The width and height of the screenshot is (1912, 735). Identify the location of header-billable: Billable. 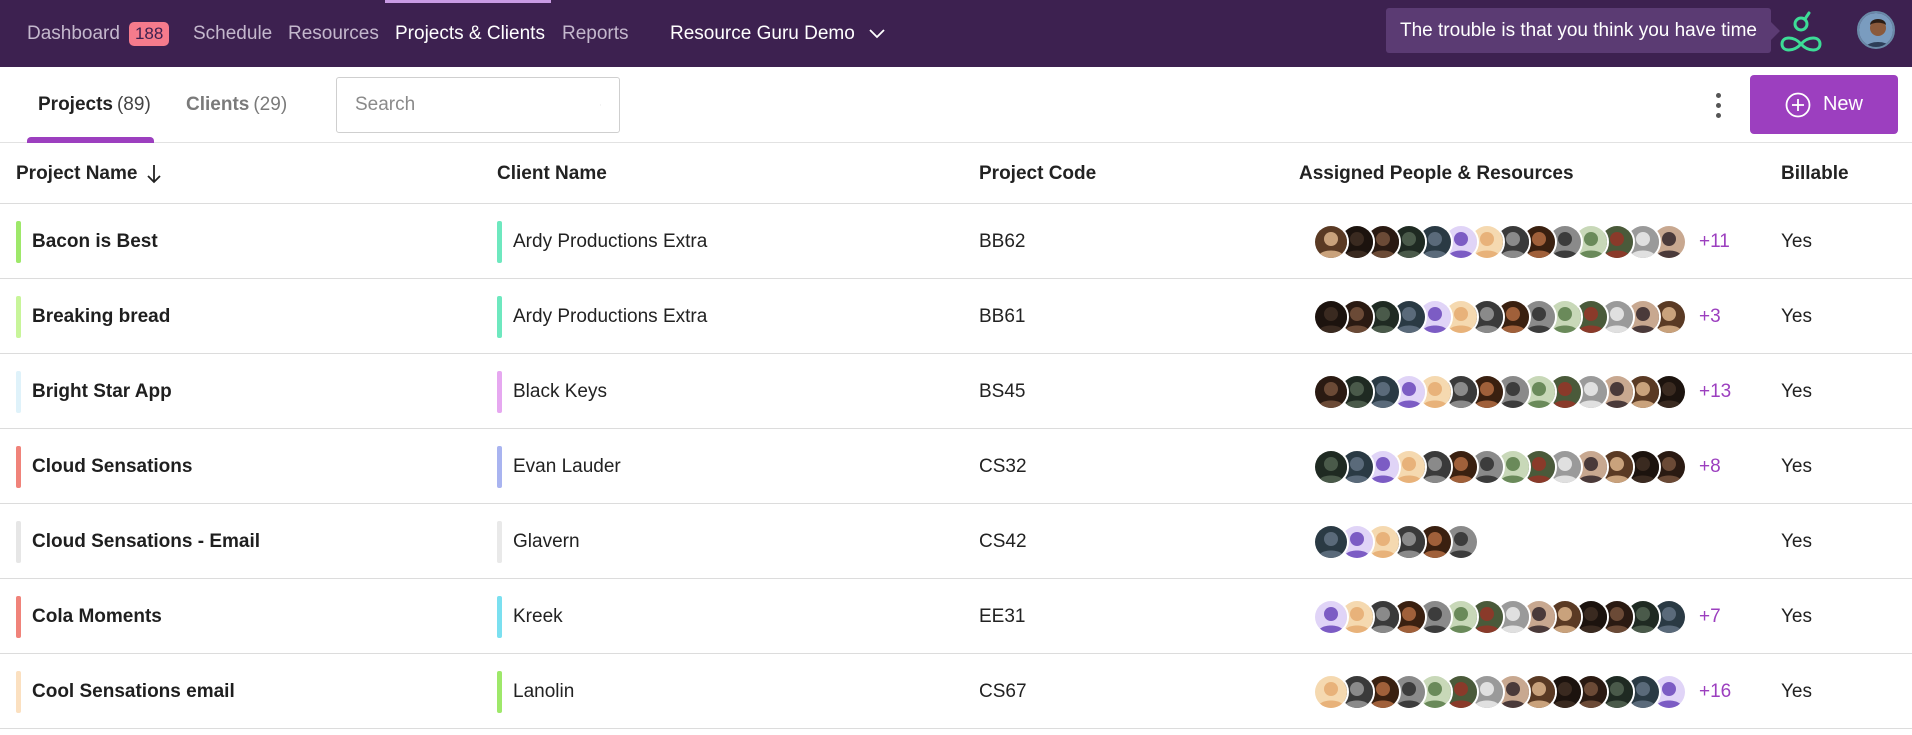
(1815, 173).